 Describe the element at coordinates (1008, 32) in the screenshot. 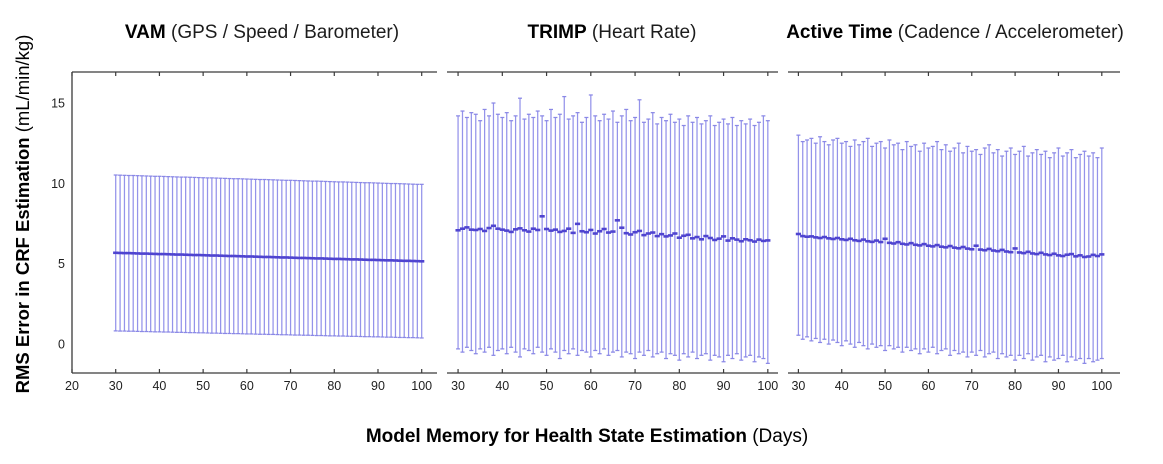

I see `chart-title-active-time-rest: (Cadence / Accelerometer)` at that location.